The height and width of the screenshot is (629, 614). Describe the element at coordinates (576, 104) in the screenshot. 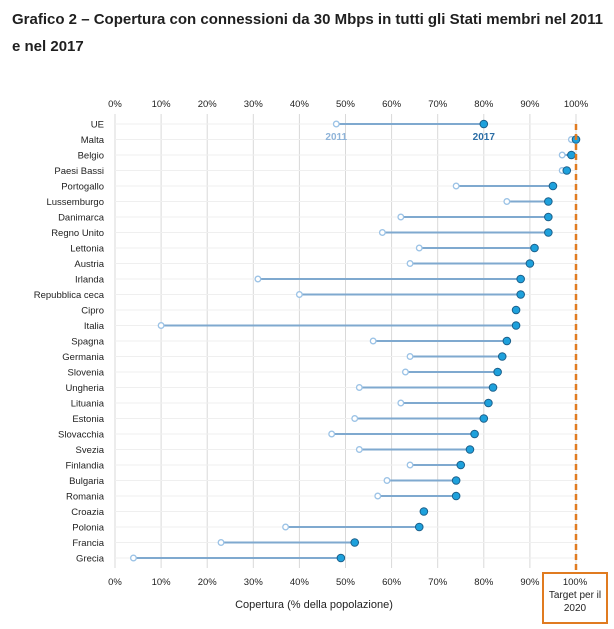

I see `x-tick-label-top: 100%` at that location.